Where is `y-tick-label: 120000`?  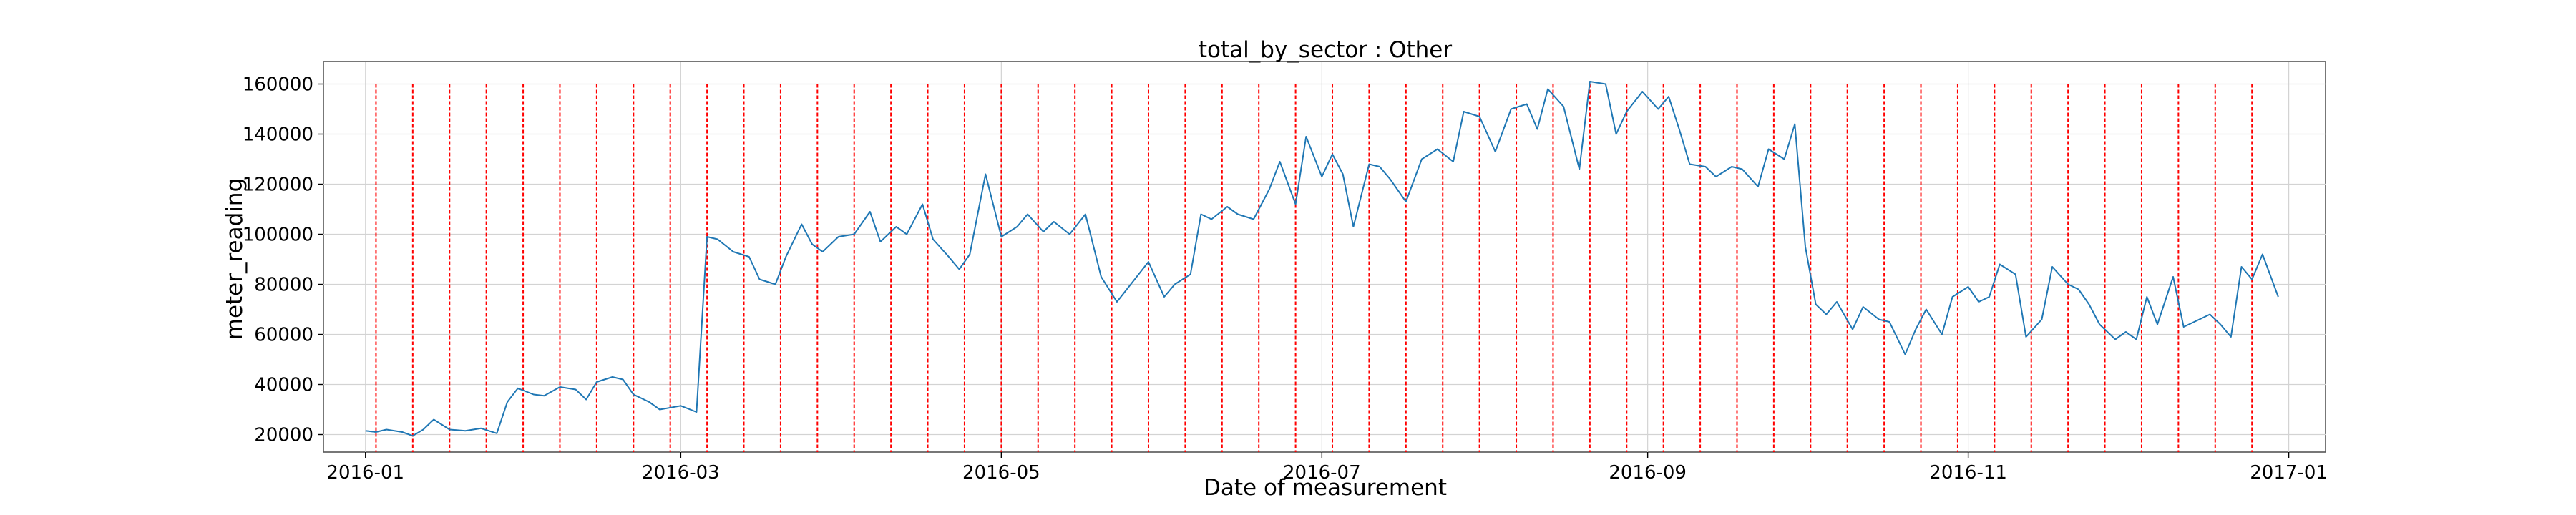 y-tick-label: 120000 is located at coordinates (278, 185).